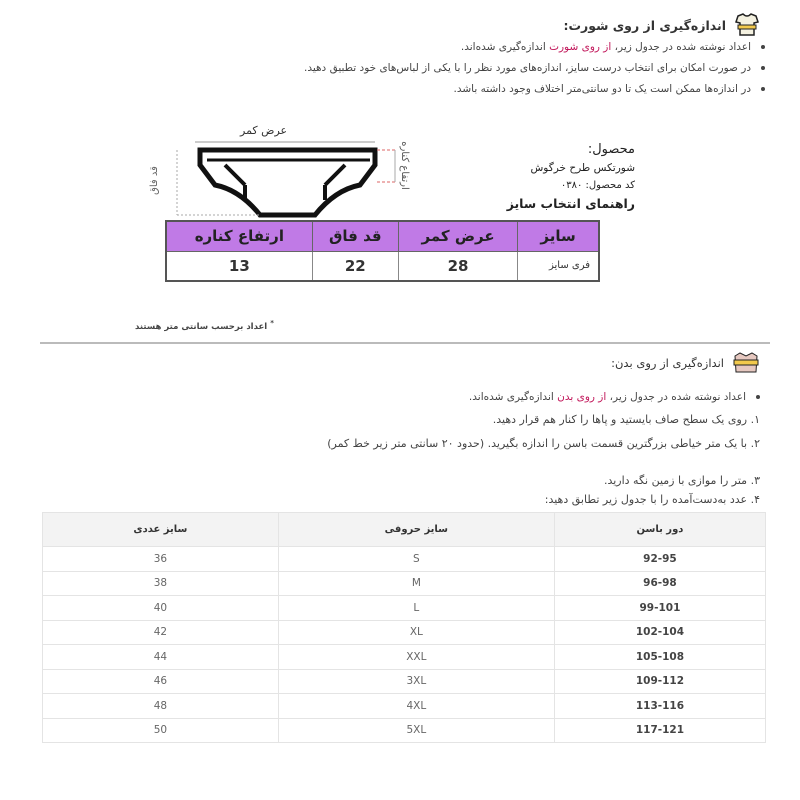 Image resolution: width=800 pixels, height=800 pixels. Describe the element at coordinates (660, 583) in the screenshot. I see `table-cell: 96-98` at that location.